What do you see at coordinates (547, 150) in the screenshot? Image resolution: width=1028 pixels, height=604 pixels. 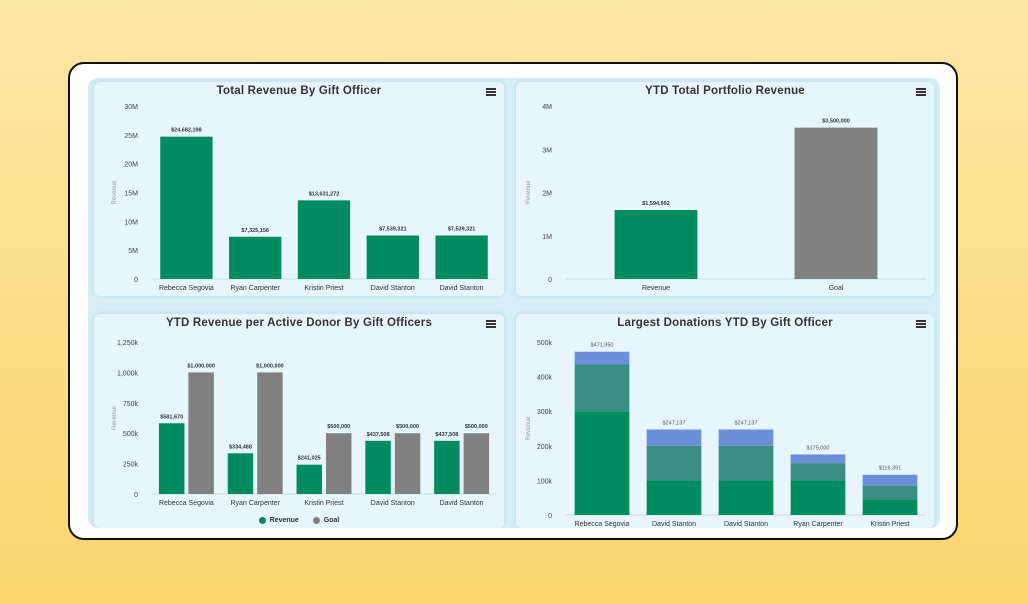 I see `y-tick-label: 3M` at bounding box center [547, 150].